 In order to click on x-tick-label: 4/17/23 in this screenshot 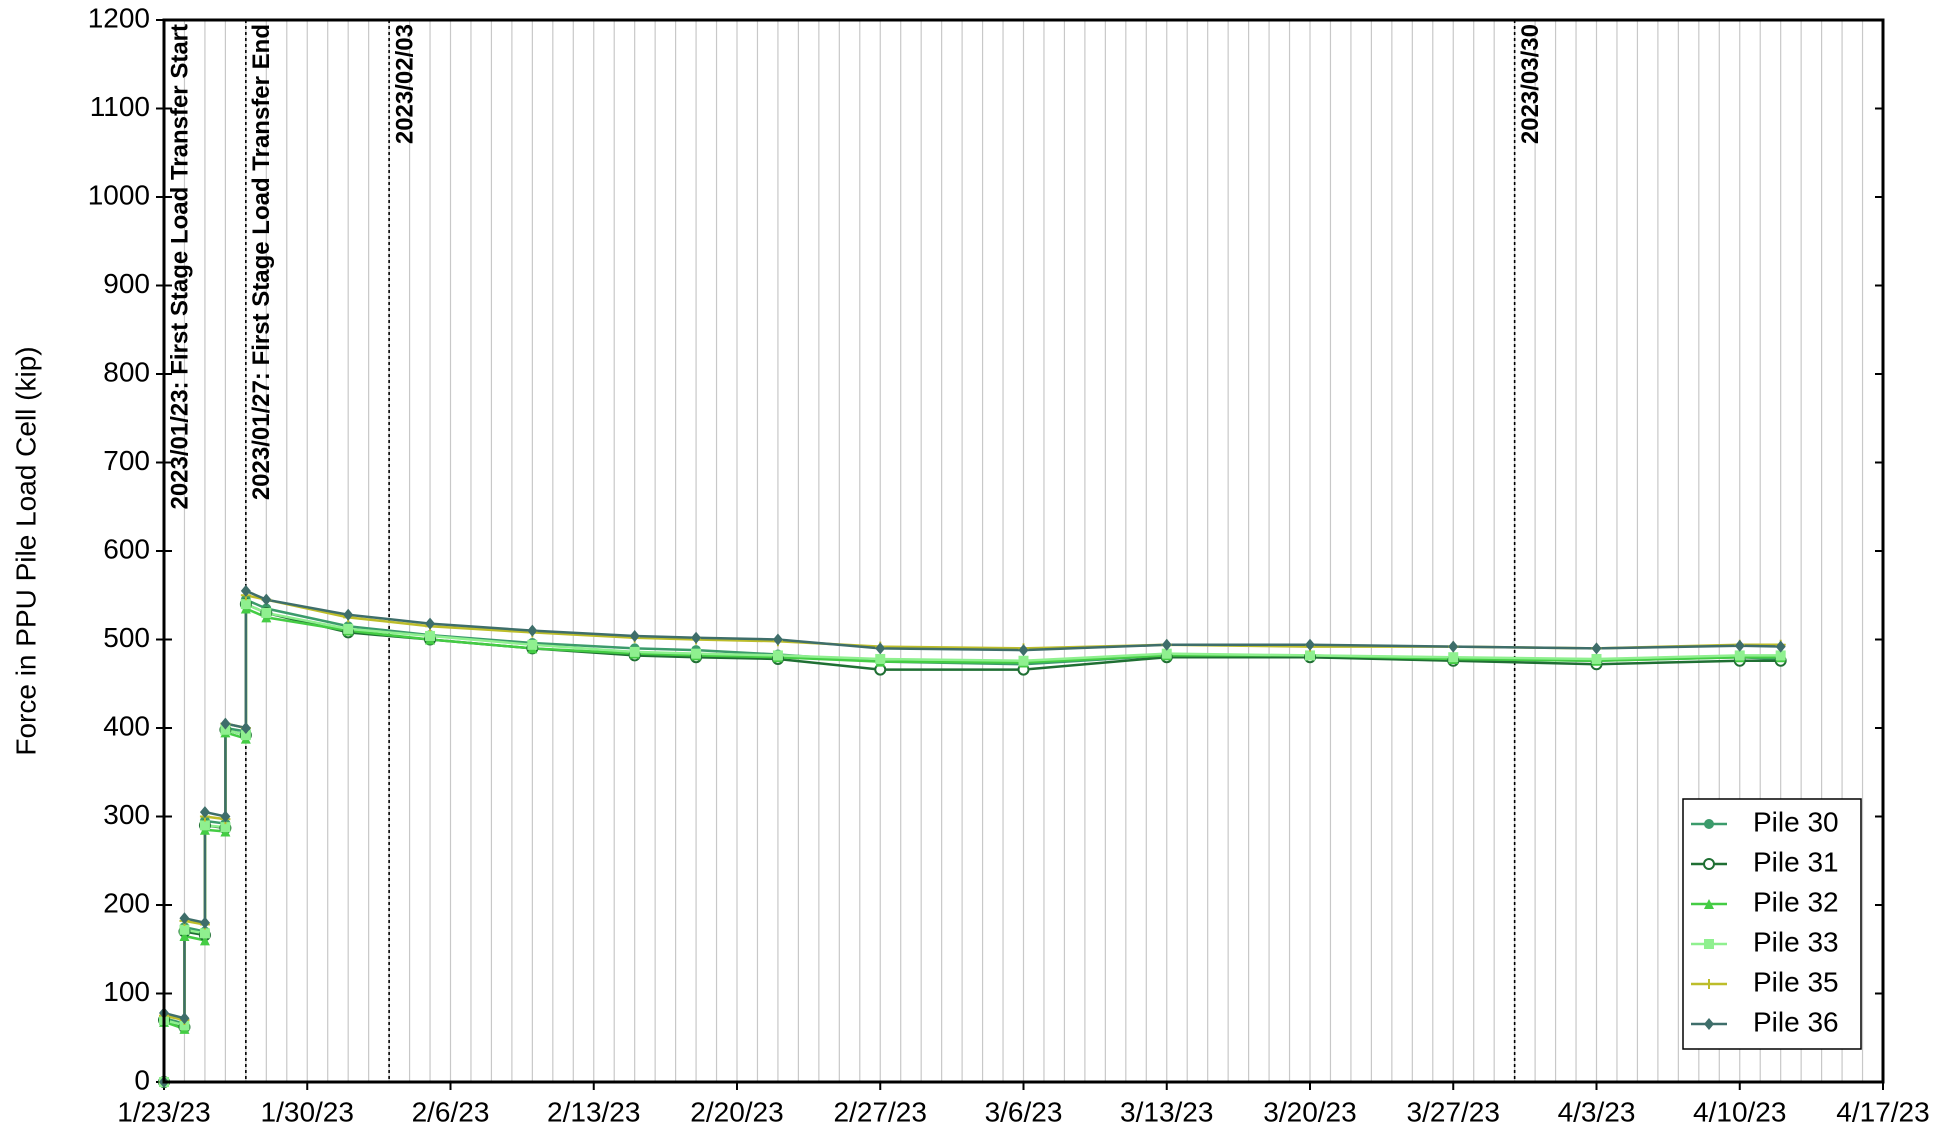, I will do `click(1882, 1111)`.